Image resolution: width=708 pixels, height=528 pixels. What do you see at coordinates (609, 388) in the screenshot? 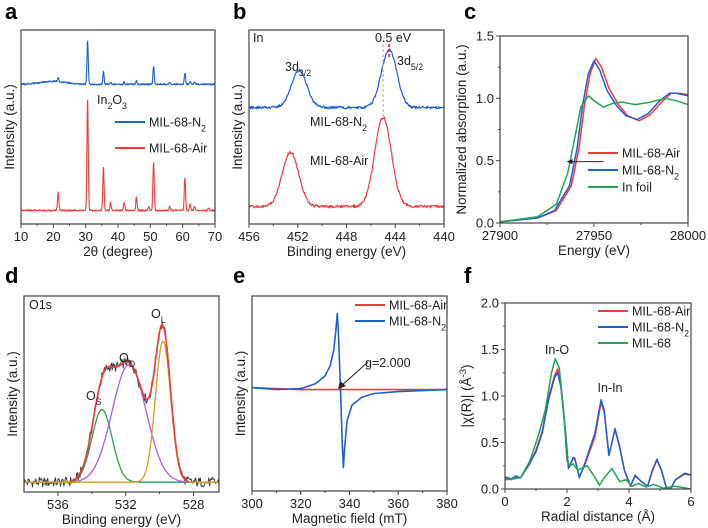
I see `annotation-in-in: In-In` at bounding box center [609, 388].